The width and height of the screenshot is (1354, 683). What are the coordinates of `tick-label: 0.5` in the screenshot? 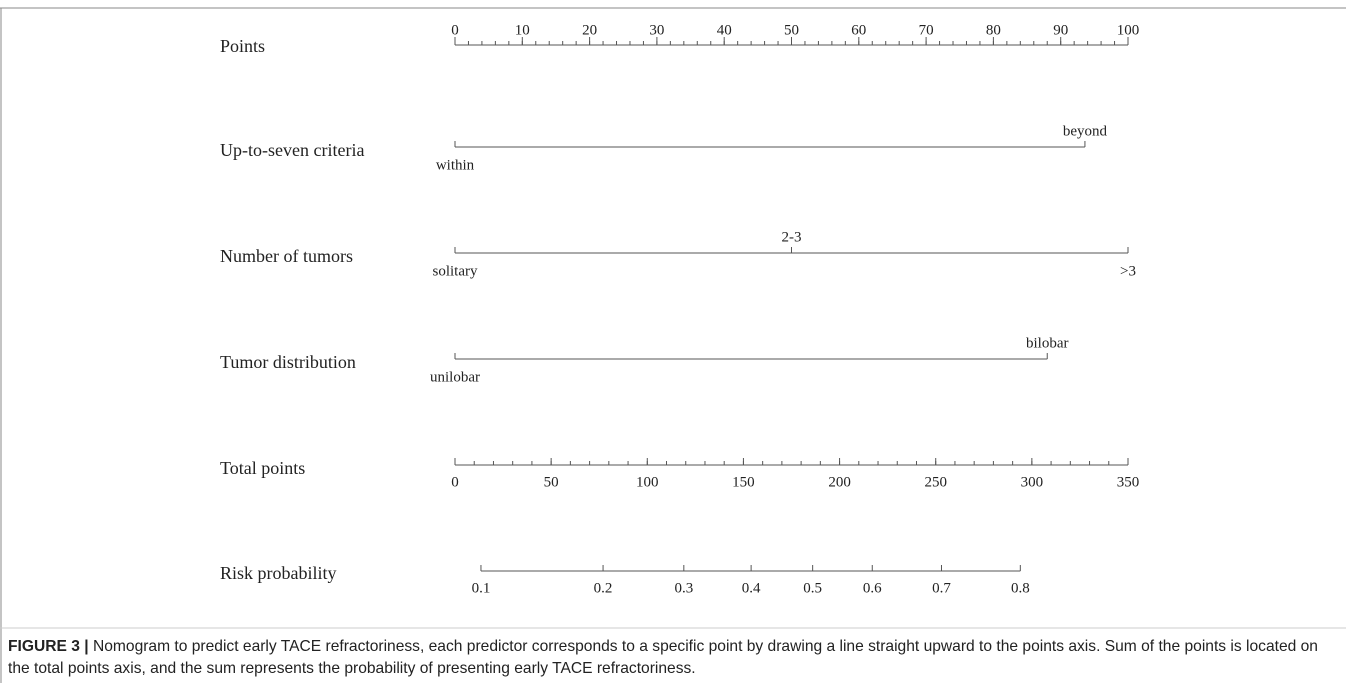 It's located at (812, 588).